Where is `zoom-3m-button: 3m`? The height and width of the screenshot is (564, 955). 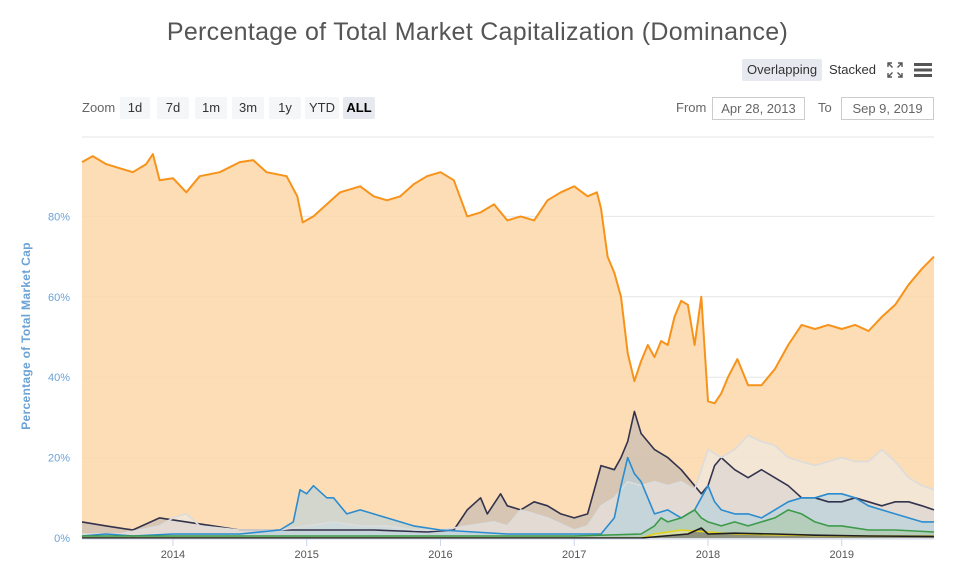 zoom-3m-button: 3m is located at coordinates (248, 108).